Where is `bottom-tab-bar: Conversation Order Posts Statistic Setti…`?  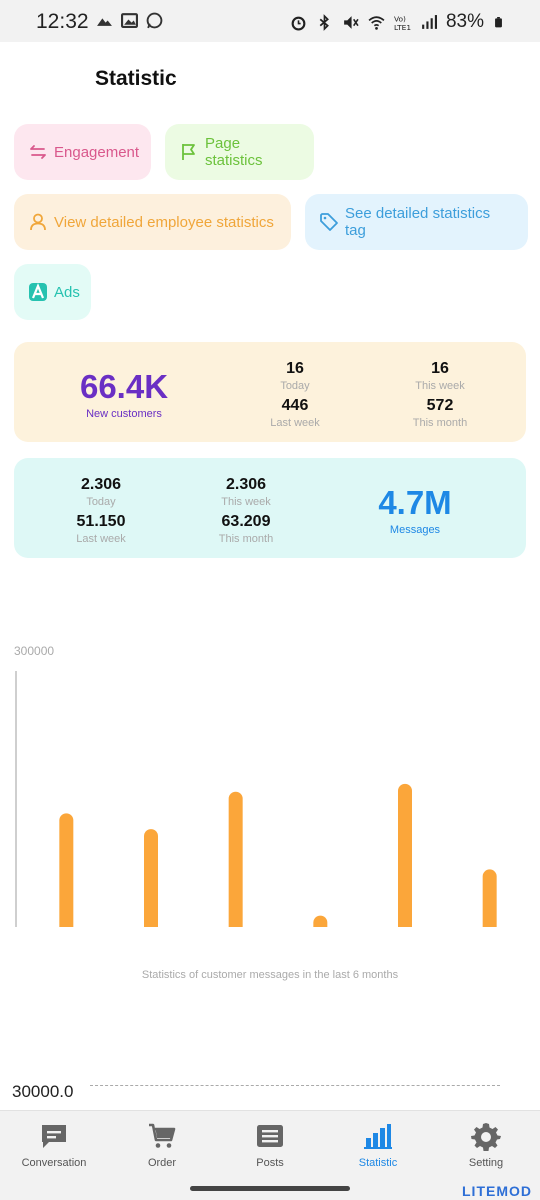 bottom-tab-bar: Conversation Order Posts Statistic Setti… is located at coordinates (270, 1144).